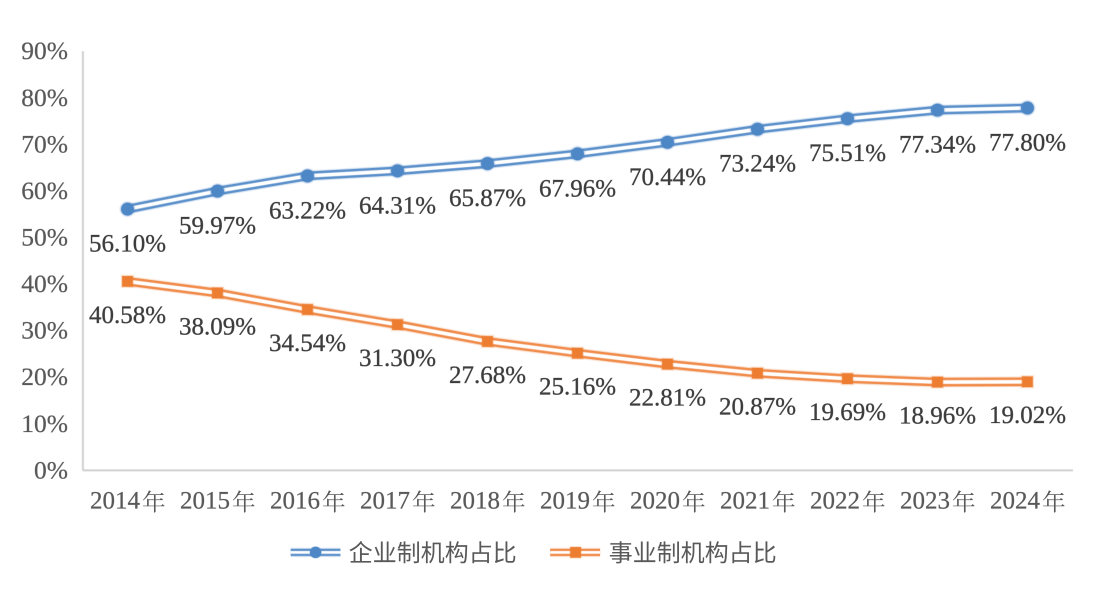 Image resolution: width=1100 pixels, height=593 pixels. What do you see at coordinates (565, 501) in the screenshot?
I see `svg-text: 2019` at bounding box center [565, 501].